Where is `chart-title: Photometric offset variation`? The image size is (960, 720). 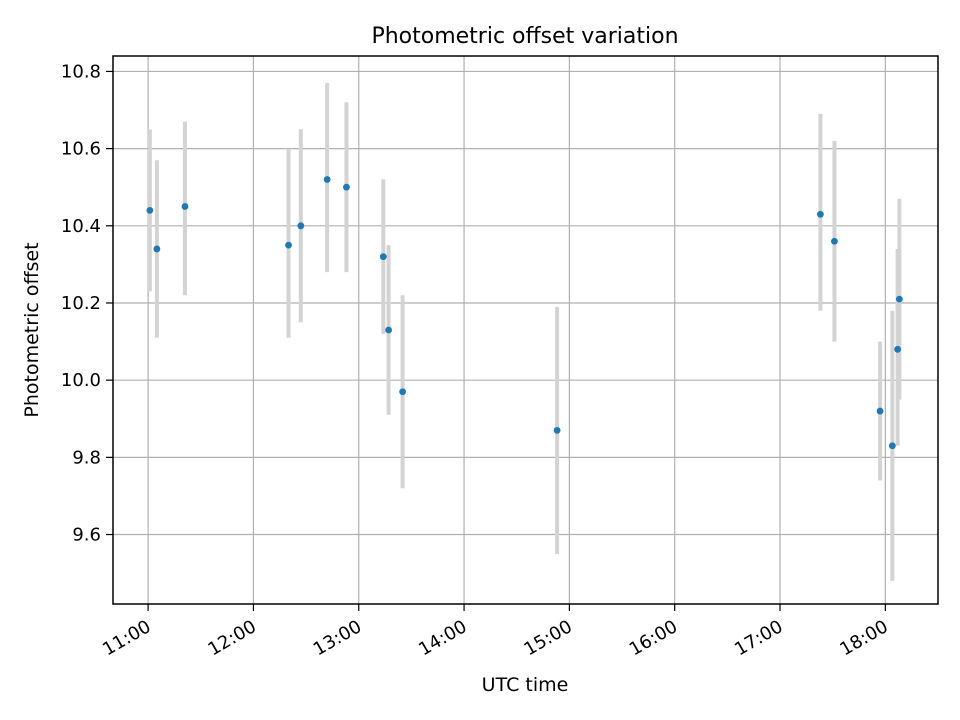 chart-title: Photometric offset variation is located at coordinates (524, 36).